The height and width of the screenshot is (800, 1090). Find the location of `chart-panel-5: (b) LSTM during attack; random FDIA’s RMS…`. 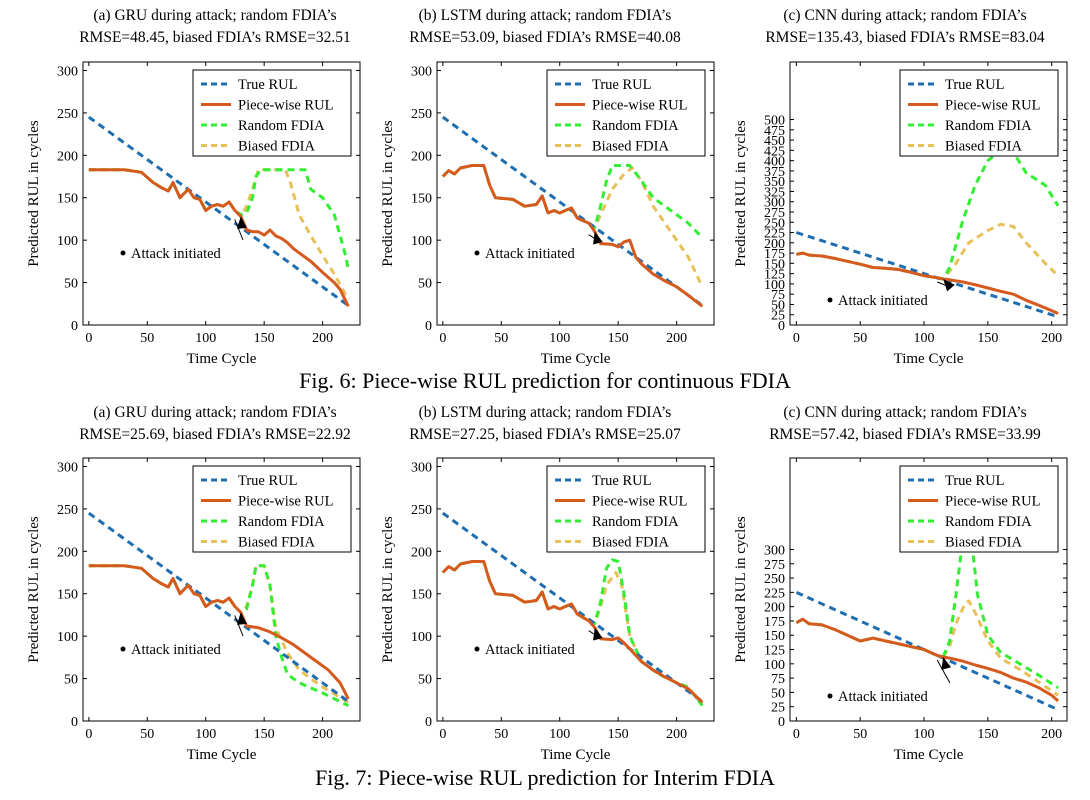

chart-panel-5: (b) LSTM during attack; random FDIA’s RMS… is located at coordinates (547, 583).